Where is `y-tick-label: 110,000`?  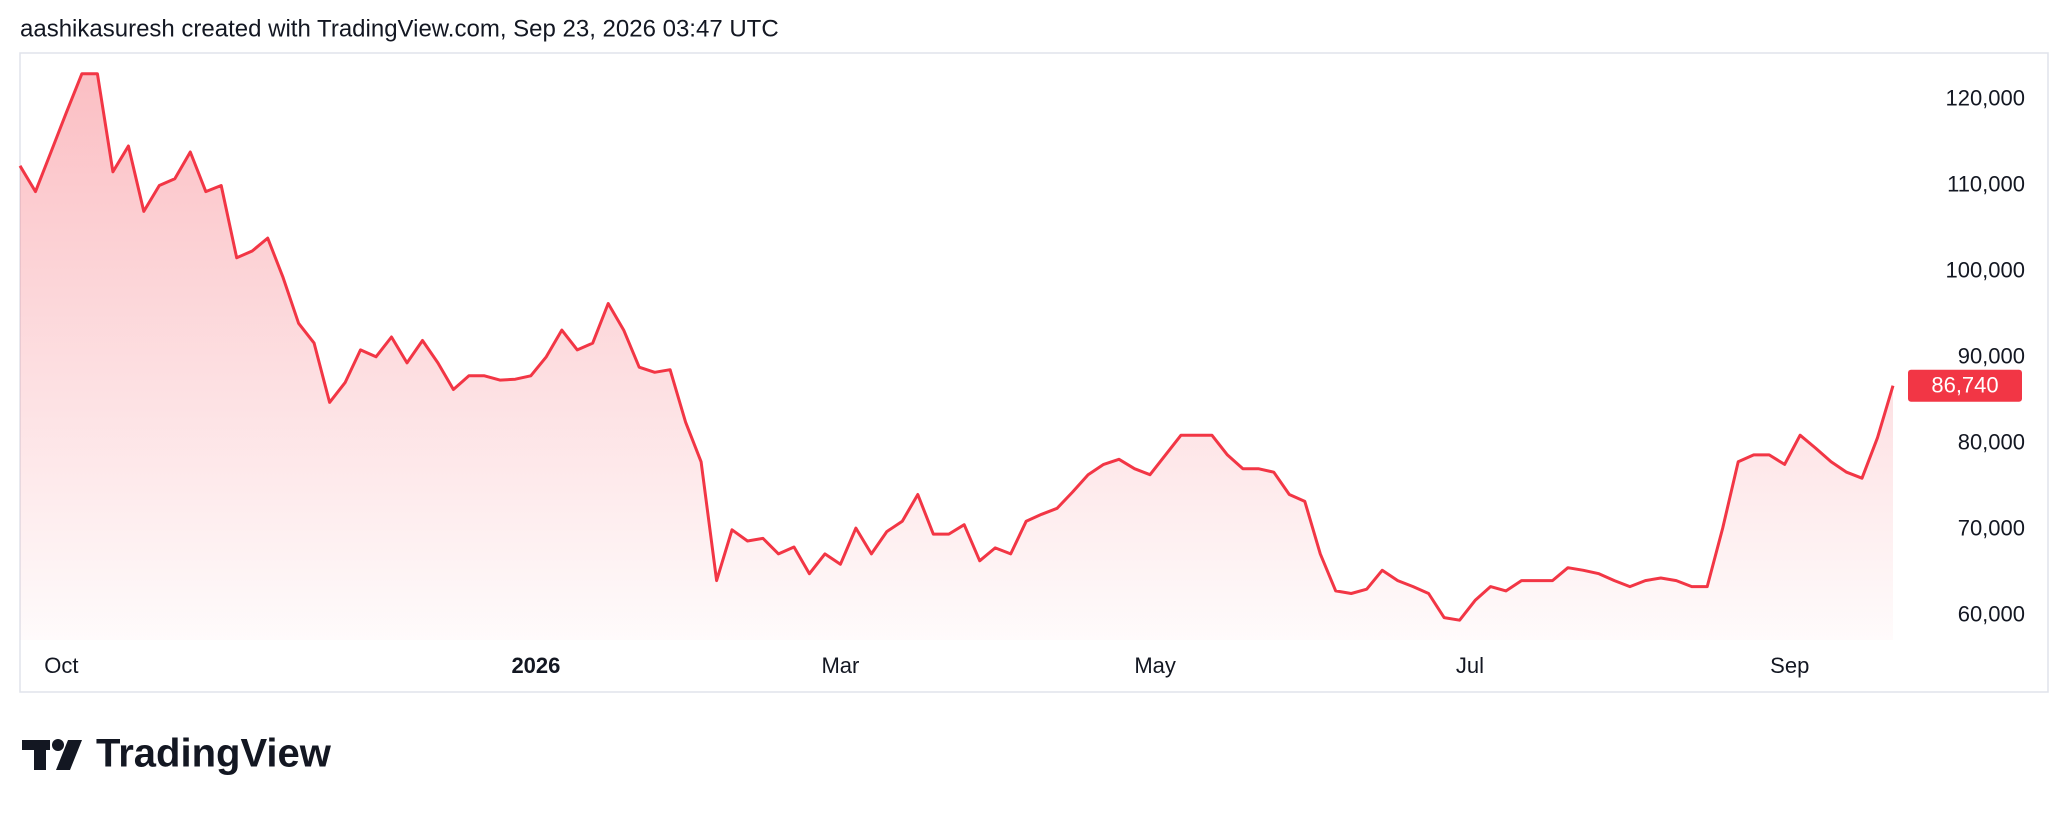
y-tick-label: 110,000 is located at coordinates (1986, 183).